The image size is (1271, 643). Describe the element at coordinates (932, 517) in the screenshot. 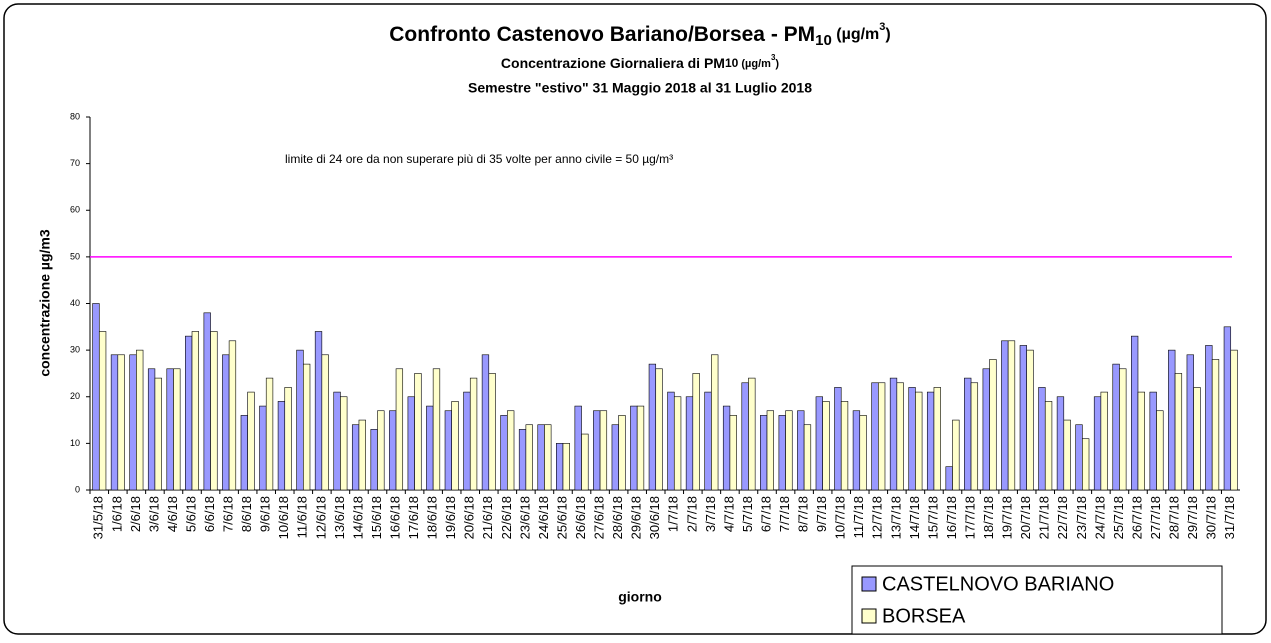

I see `x-tick-label: 15/7/18` at that location.